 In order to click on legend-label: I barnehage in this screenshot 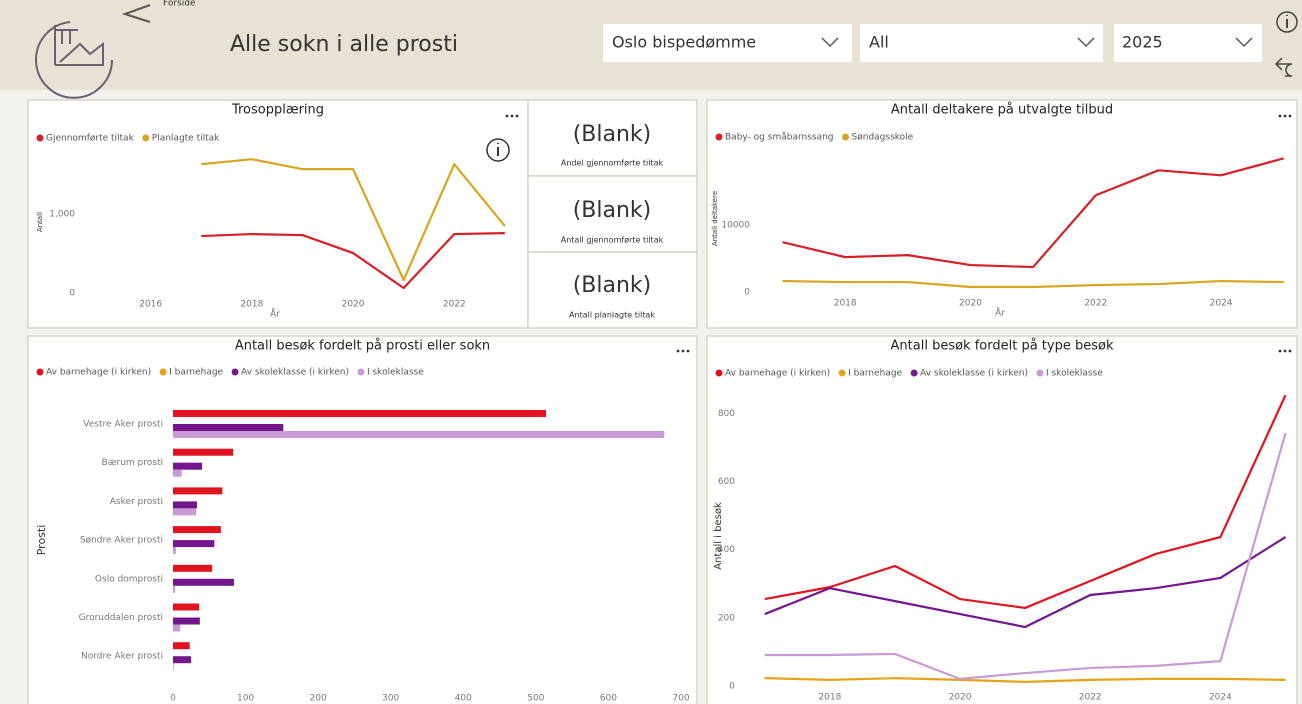, I will do `click(875, 374)`.